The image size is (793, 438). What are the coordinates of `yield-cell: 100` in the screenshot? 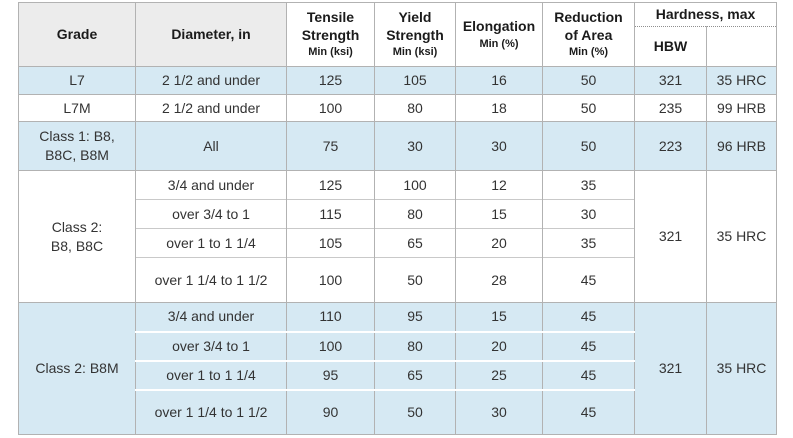 It's located at (415, 185).